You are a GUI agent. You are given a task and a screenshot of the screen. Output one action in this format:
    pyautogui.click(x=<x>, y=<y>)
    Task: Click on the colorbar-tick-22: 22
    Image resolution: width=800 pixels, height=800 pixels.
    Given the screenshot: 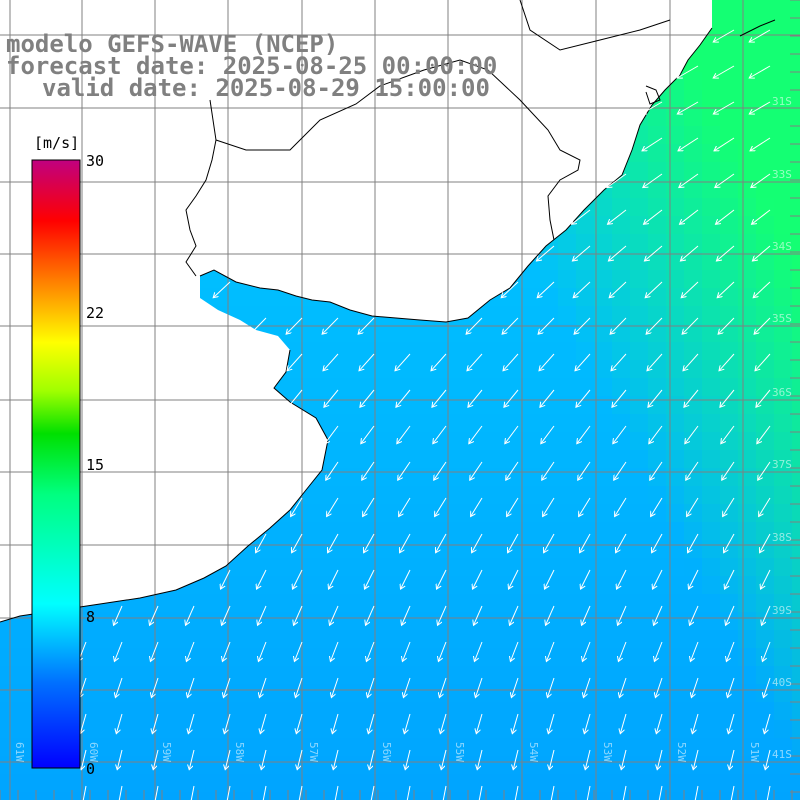 What is the action you would take?
    pyautogui.click(x=95, y=313)
    